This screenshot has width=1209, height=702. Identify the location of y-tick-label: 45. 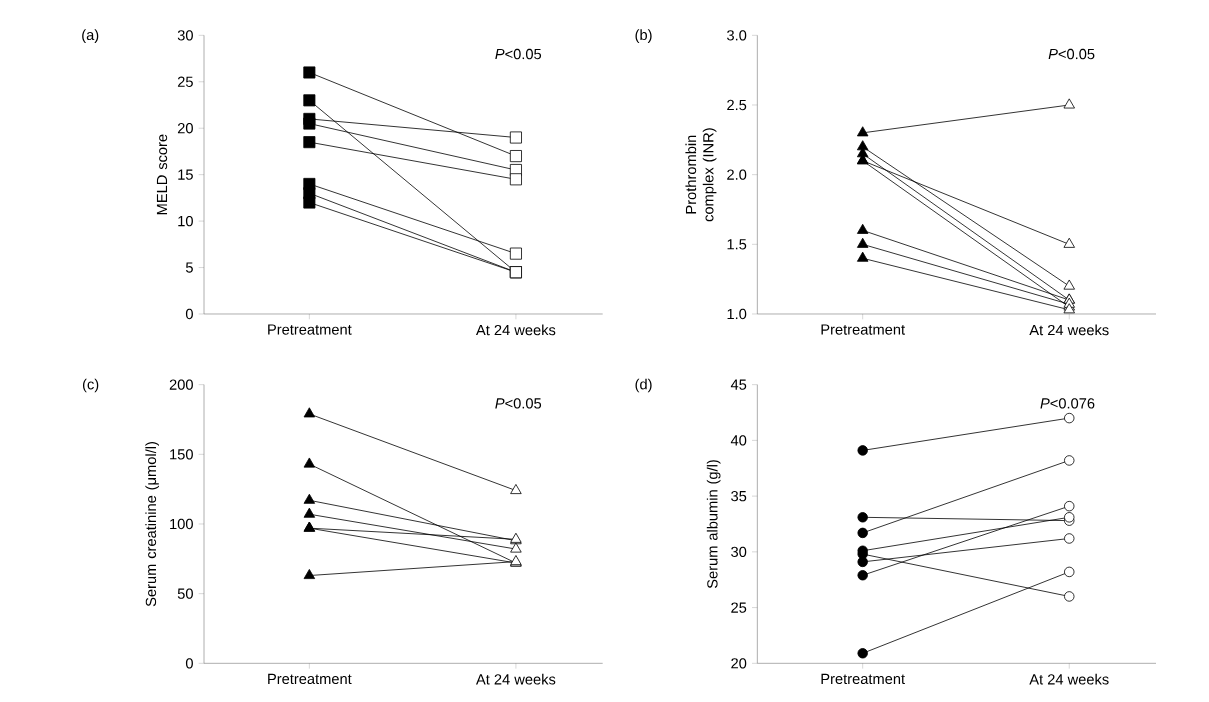
(738, 384).